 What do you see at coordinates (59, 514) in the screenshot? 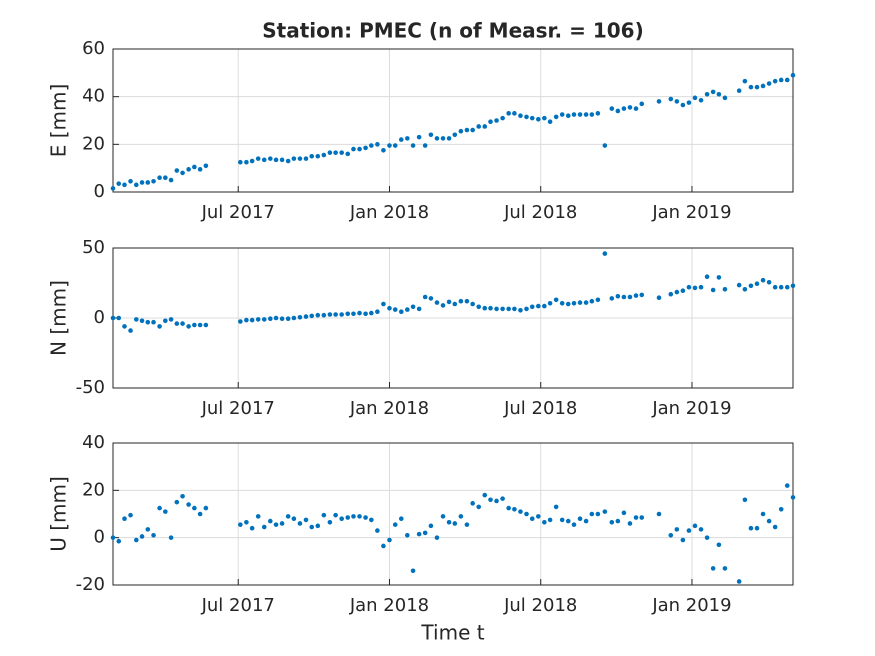
I see `y-axis-label: U [mm]` at bounding box center [59, 514].